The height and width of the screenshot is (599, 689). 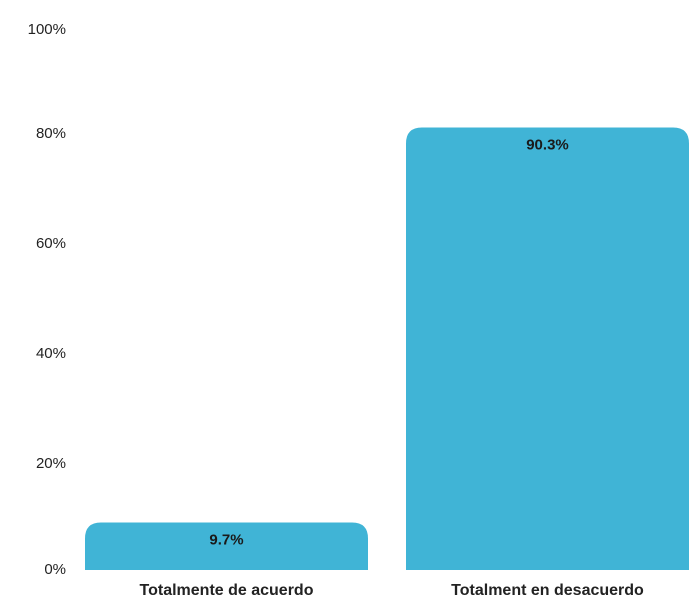 What do you see at coordinates (51, 353) in the screenshot?
I see `y-tick-label: 40%` at bounding box center [51, 353].